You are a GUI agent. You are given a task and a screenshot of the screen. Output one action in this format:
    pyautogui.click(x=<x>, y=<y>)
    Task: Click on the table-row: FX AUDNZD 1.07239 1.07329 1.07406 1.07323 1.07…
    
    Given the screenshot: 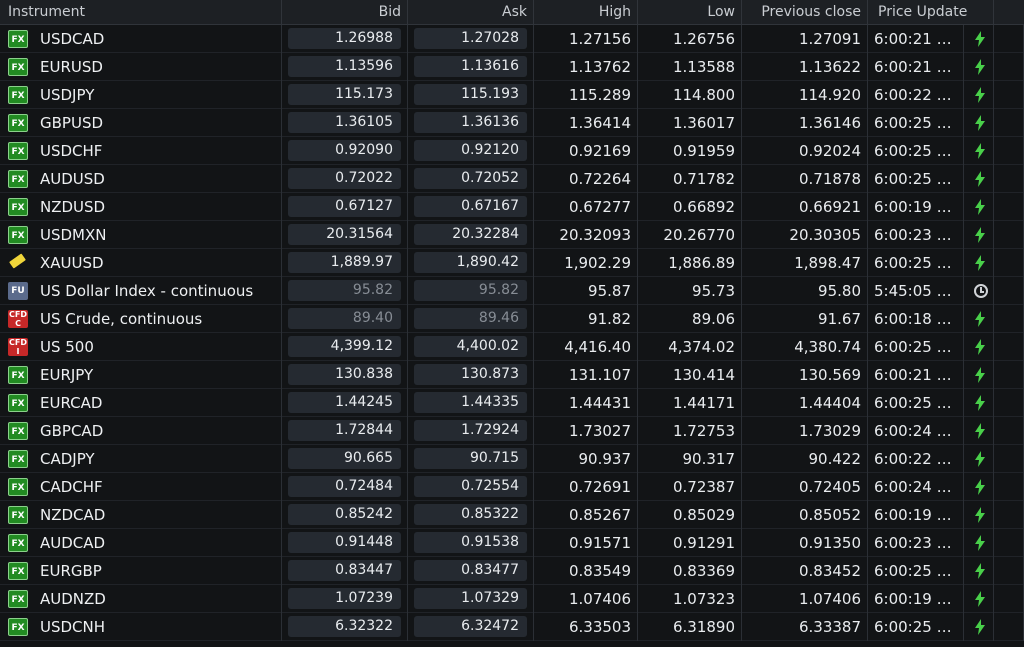 What is the action you would take?
    pyautogui.click(x=512, y=599)
    